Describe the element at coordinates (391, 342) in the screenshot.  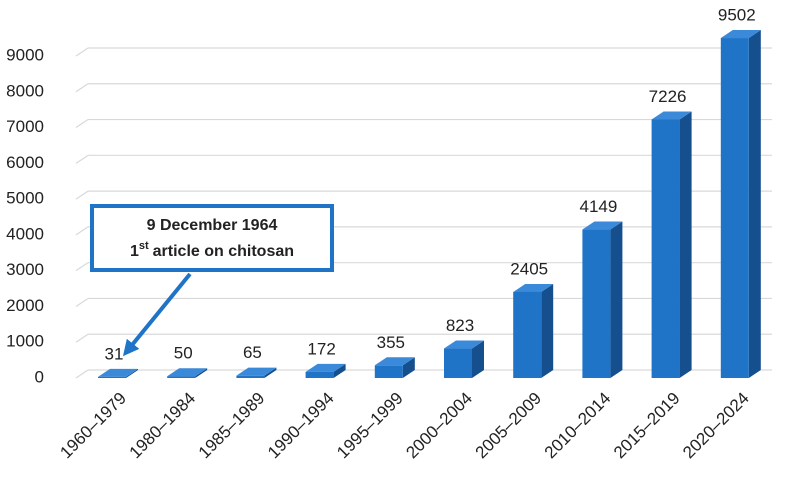
I see `value-label: 355` at that location.